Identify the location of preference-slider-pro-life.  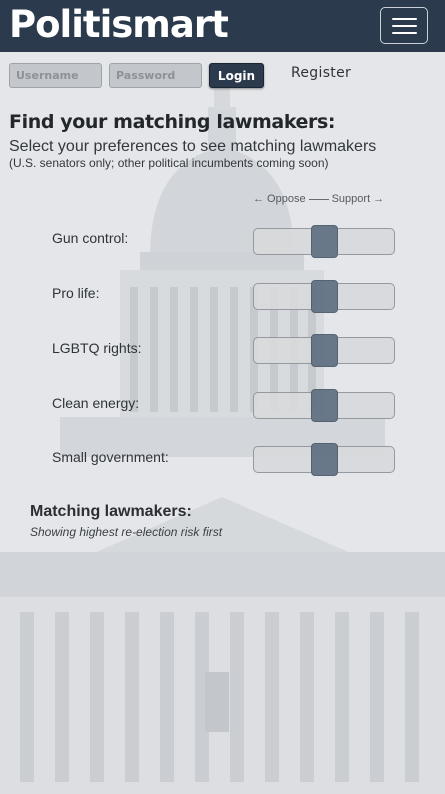
(324, 296).